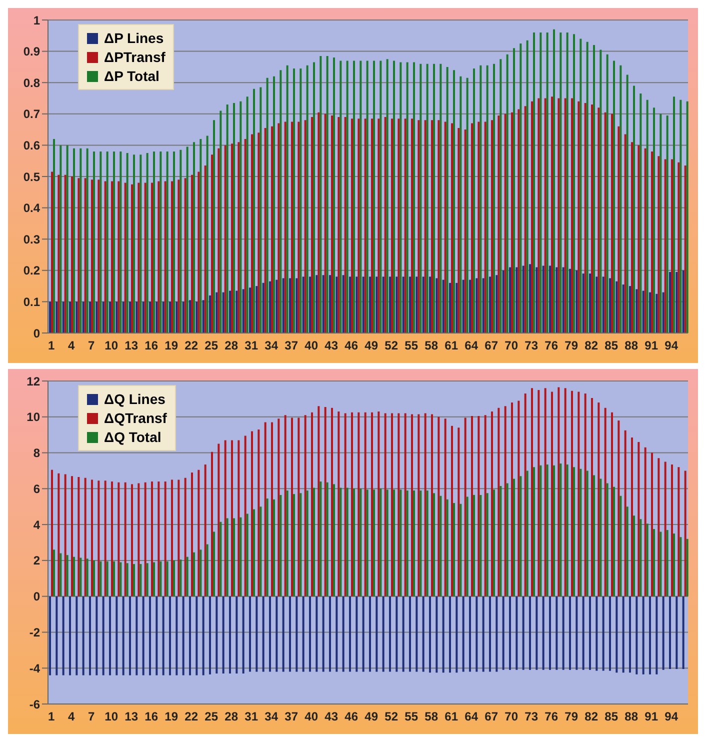  Describe the element at coordinates (91, 717) in the screenshot. I see `x-tick-label: 7` at that location.